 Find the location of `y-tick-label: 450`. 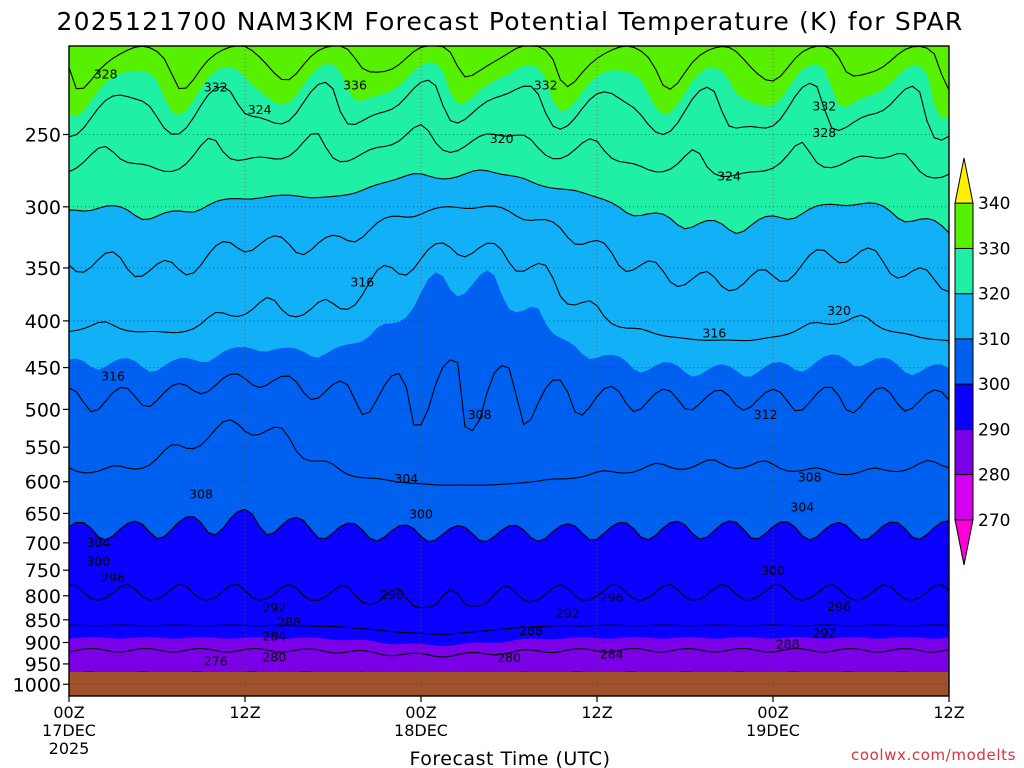

y-tick-label: 450 is located at coordinates (43, 369).